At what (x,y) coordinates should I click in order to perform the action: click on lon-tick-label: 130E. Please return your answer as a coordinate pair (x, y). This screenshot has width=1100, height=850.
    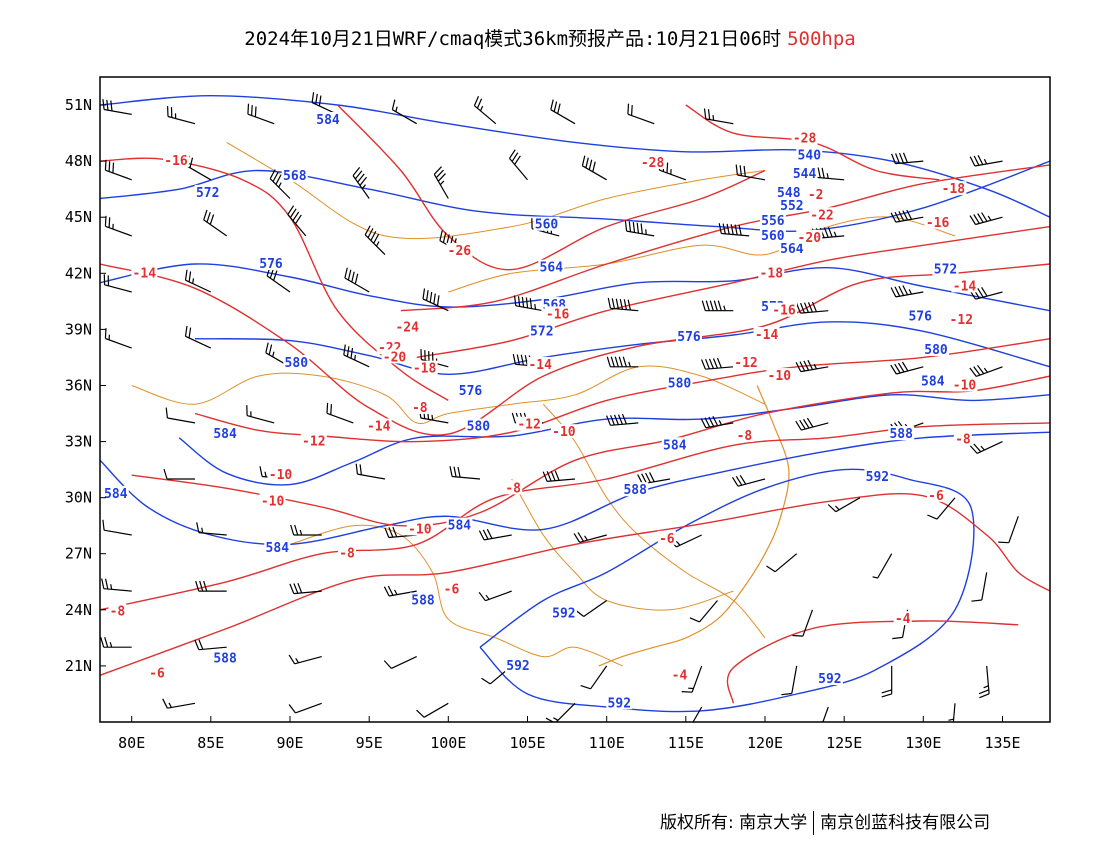
    Looking at the image, I should click on (923, 743).